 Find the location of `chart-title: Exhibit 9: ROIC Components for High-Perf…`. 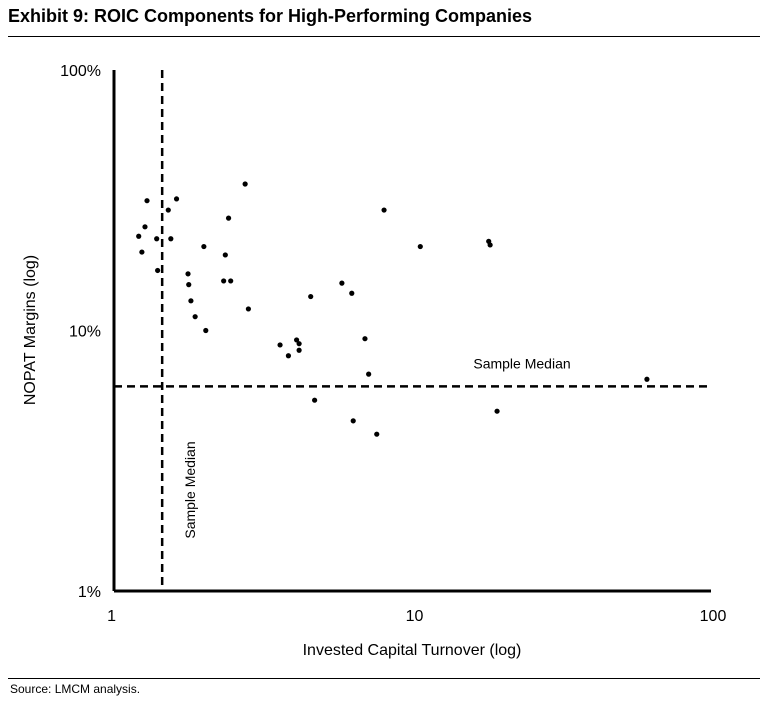

chart-title: Exhibit 9: ROIC Components for High-Perf… is located at coordinates (270, 16).